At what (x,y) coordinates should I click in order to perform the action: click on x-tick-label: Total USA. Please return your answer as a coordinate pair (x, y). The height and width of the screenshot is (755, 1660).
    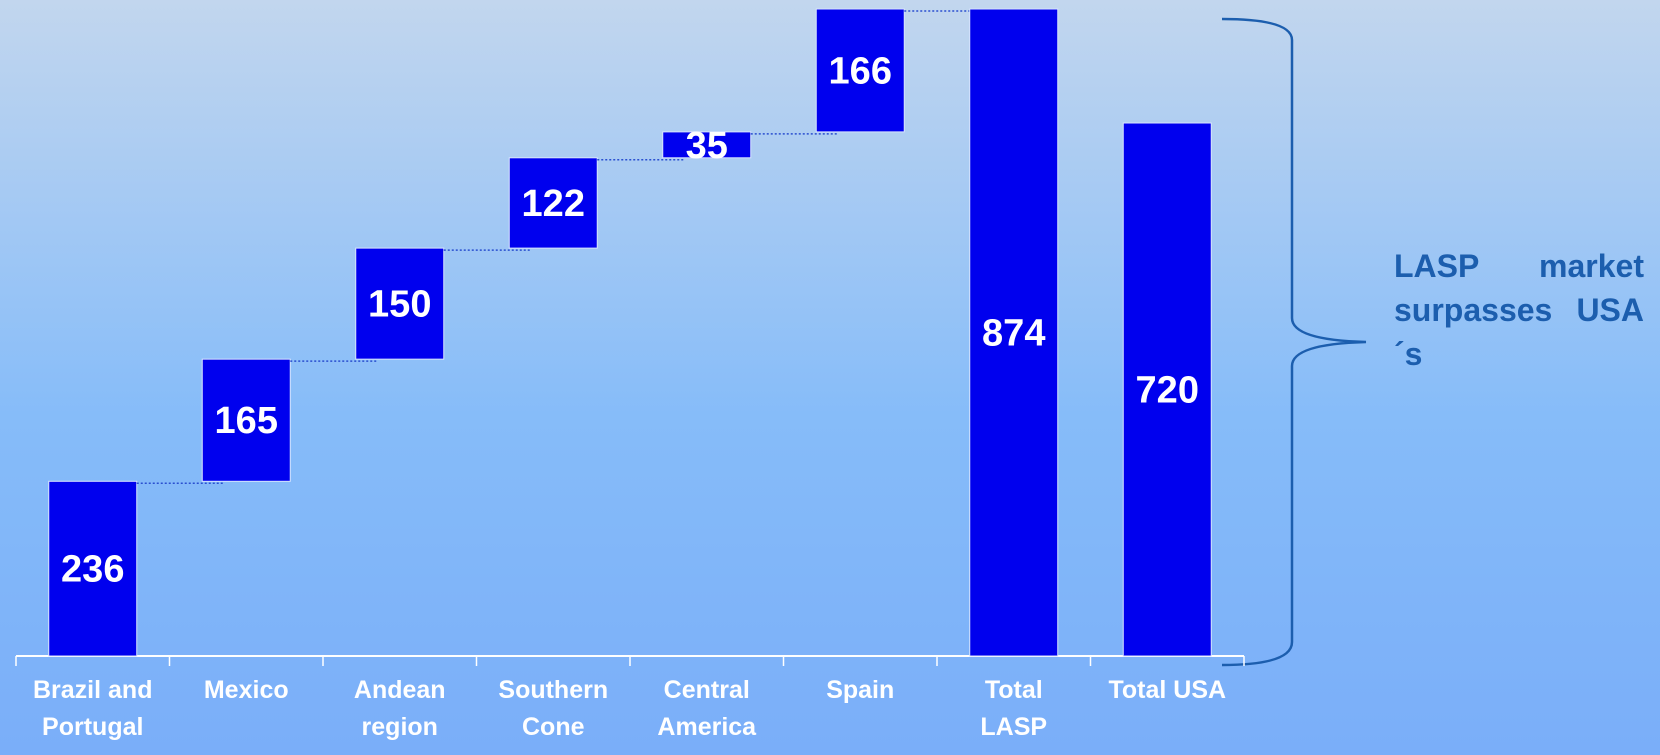
    Looking at the image, I should click on (1167, 690).